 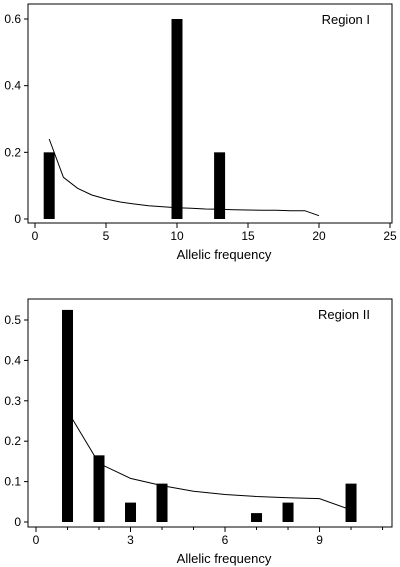 What do you see at coordinates (12, 401) in the screenshot?
I see `y-tick-label: 0.3` at bounding box center [12, 401].